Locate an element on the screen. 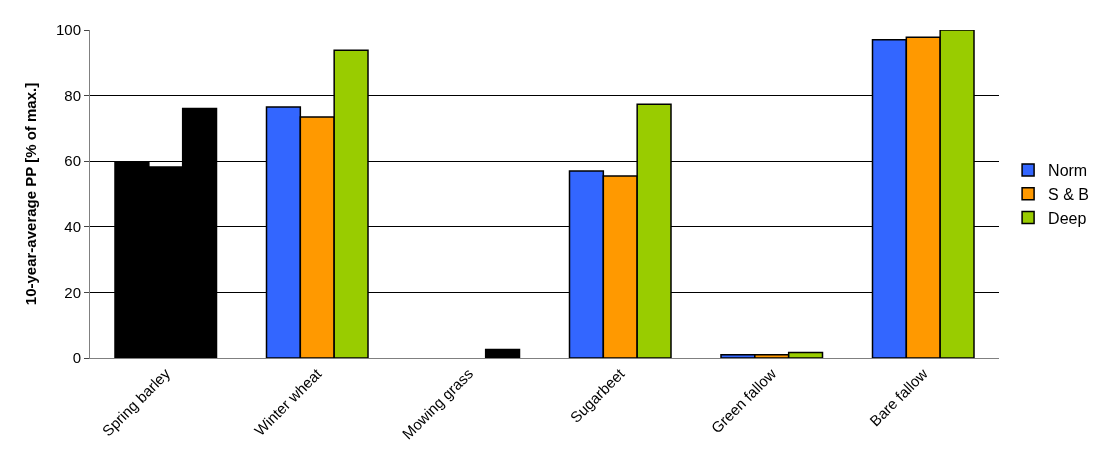  legend-label: S & B is located at coordinates (1068, 194).